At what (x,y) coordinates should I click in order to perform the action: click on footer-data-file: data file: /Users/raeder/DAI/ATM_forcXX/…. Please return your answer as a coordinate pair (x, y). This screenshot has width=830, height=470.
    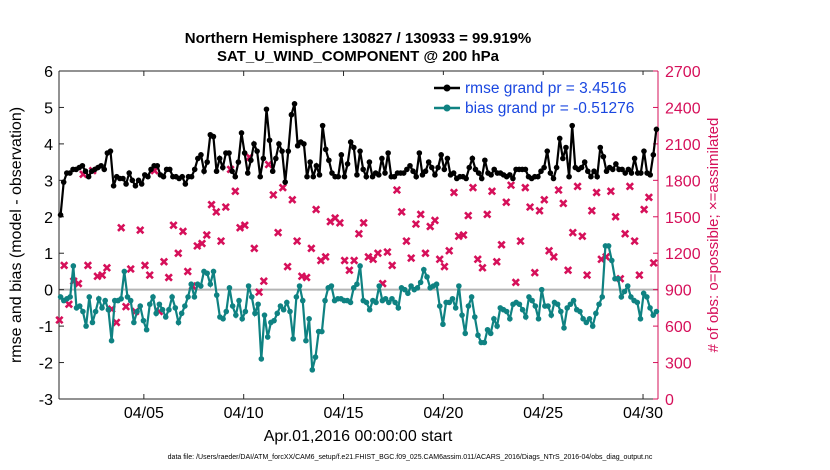
    Looking at the image, I should click on (410, 457).